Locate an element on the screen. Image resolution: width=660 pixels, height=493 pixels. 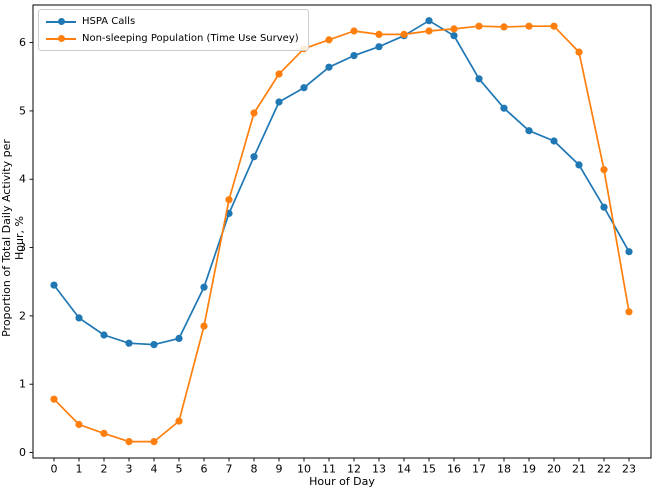
data-point-non-sleeping-population-time-use-survey-h6 is located at coordinates (204, 326).